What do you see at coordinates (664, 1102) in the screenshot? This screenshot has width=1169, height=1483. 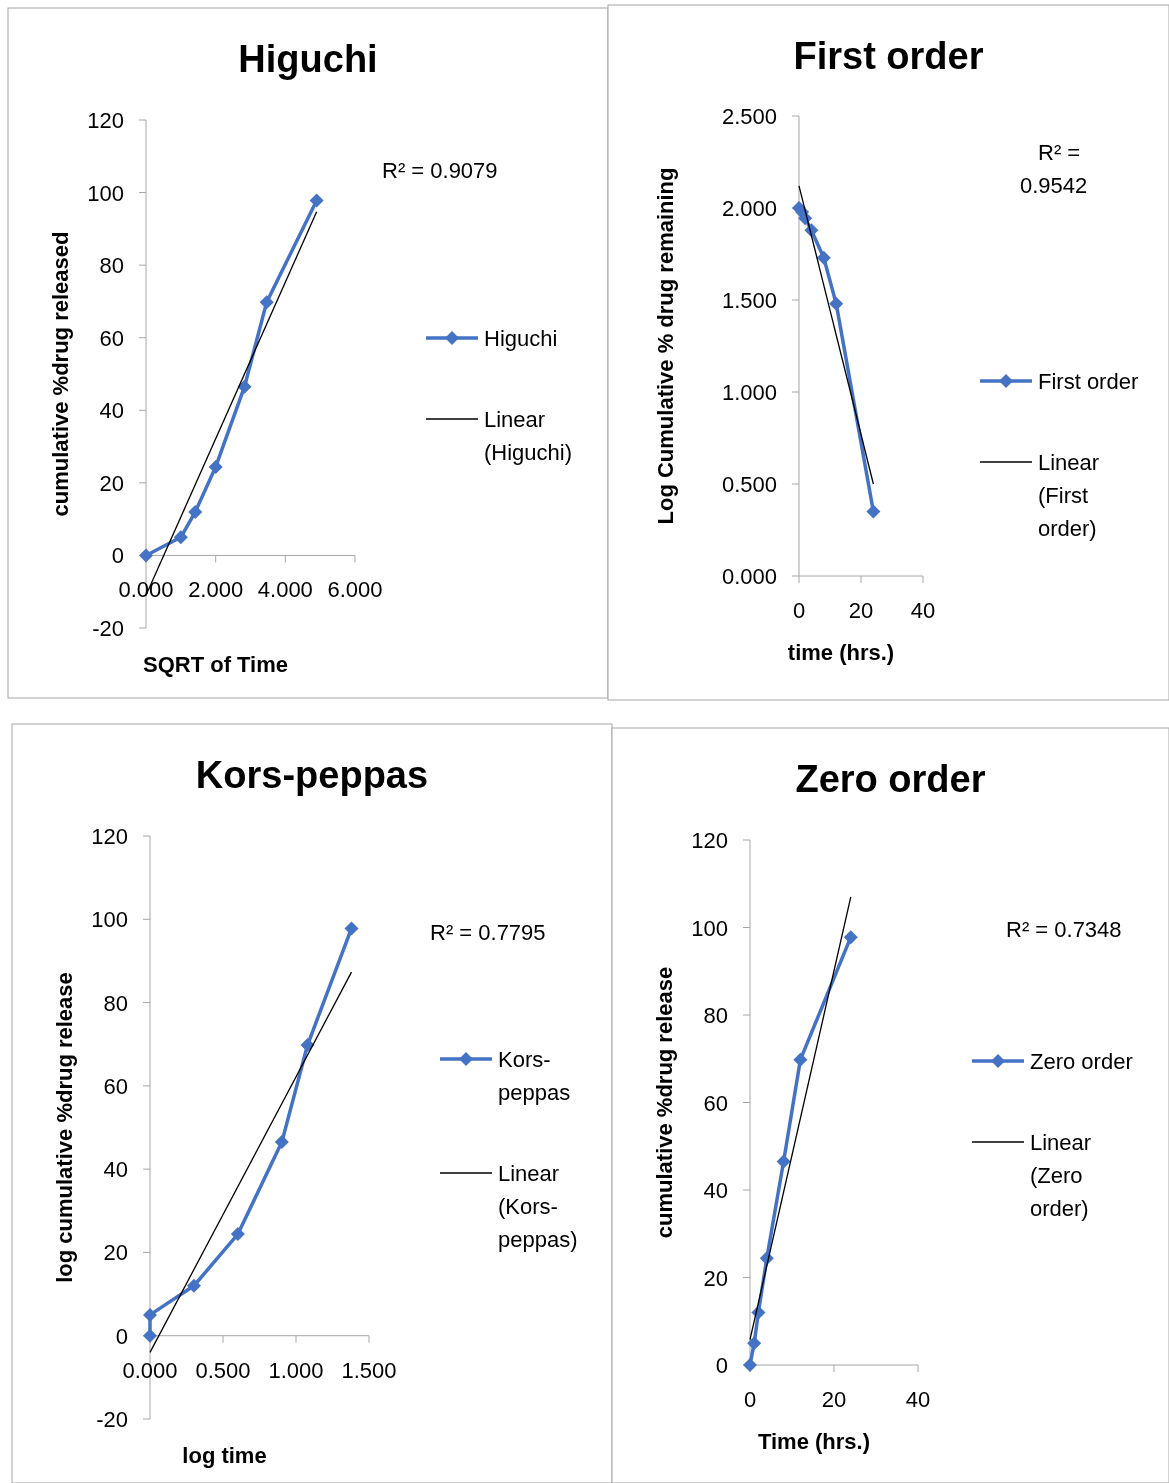 I see `y-axis-title: cumulative %drug release` at bounding box center [664, 1102].